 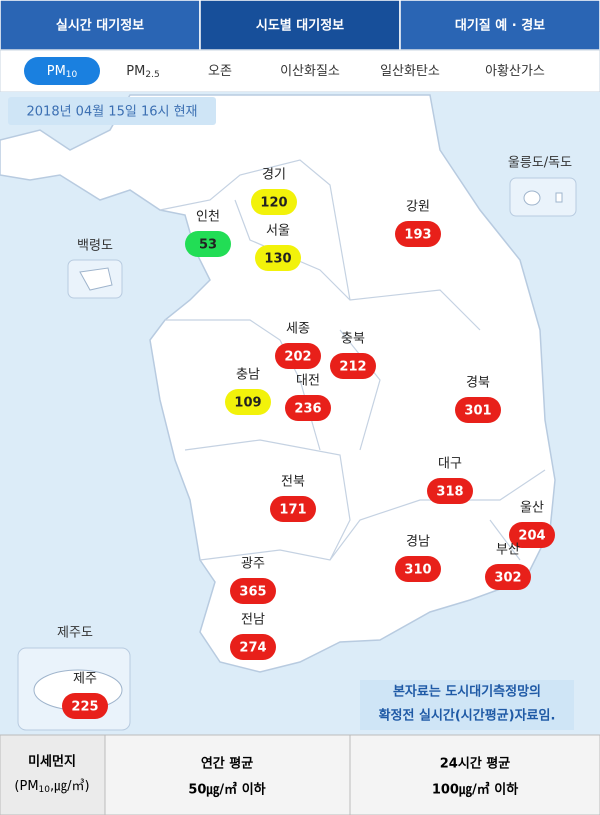 What do you see at coordinates (532, 508) in the screenshot?
I see `region-name: 울산` at bounding box center [532, 508].